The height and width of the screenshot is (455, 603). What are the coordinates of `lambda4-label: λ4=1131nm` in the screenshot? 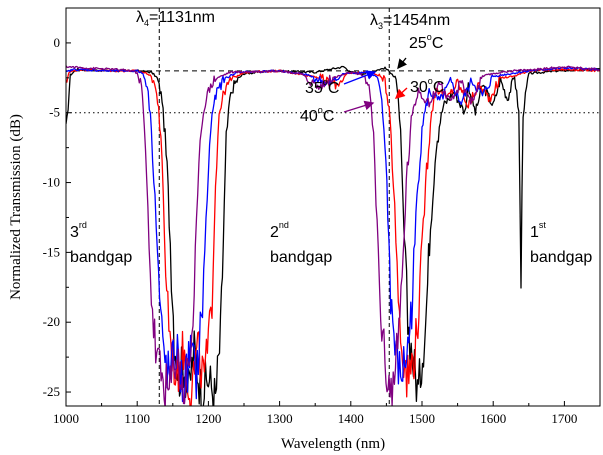 It's located at (175, 18).